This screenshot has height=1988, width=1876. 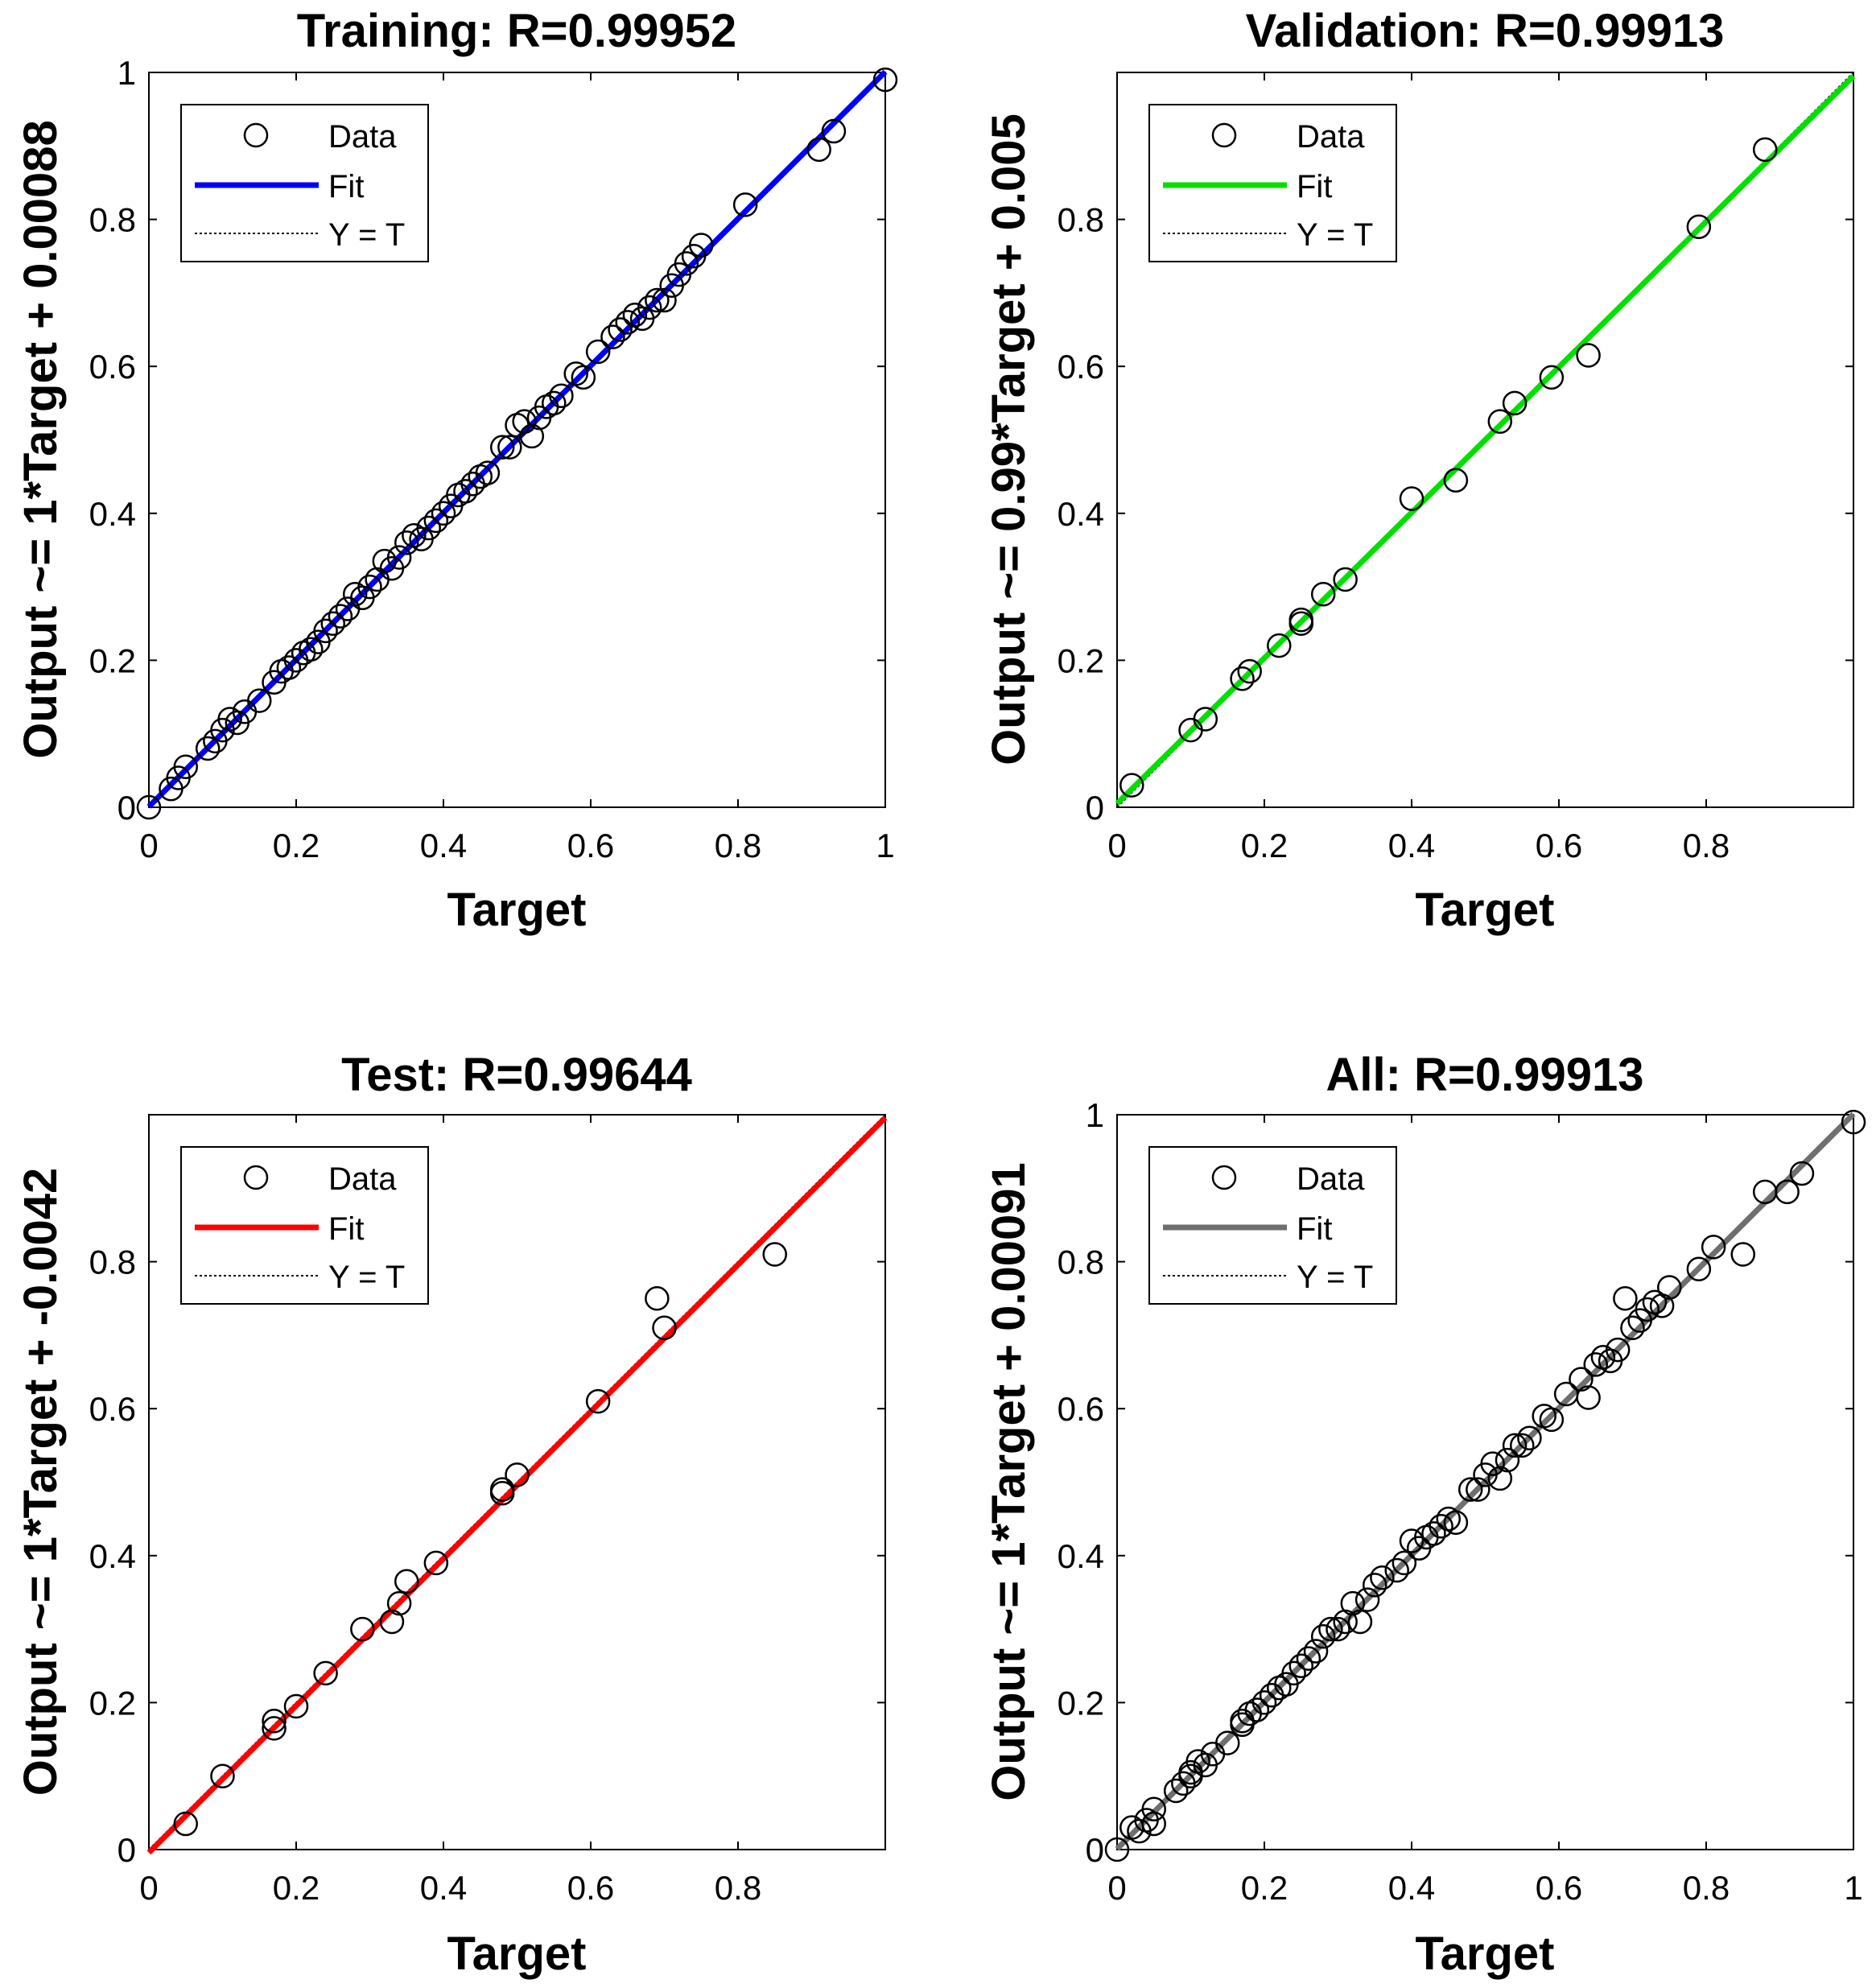 What do you see at coordinates (1486, 440) in the screenshot?
I see `data-marks` at bounding box center [1486, 440].